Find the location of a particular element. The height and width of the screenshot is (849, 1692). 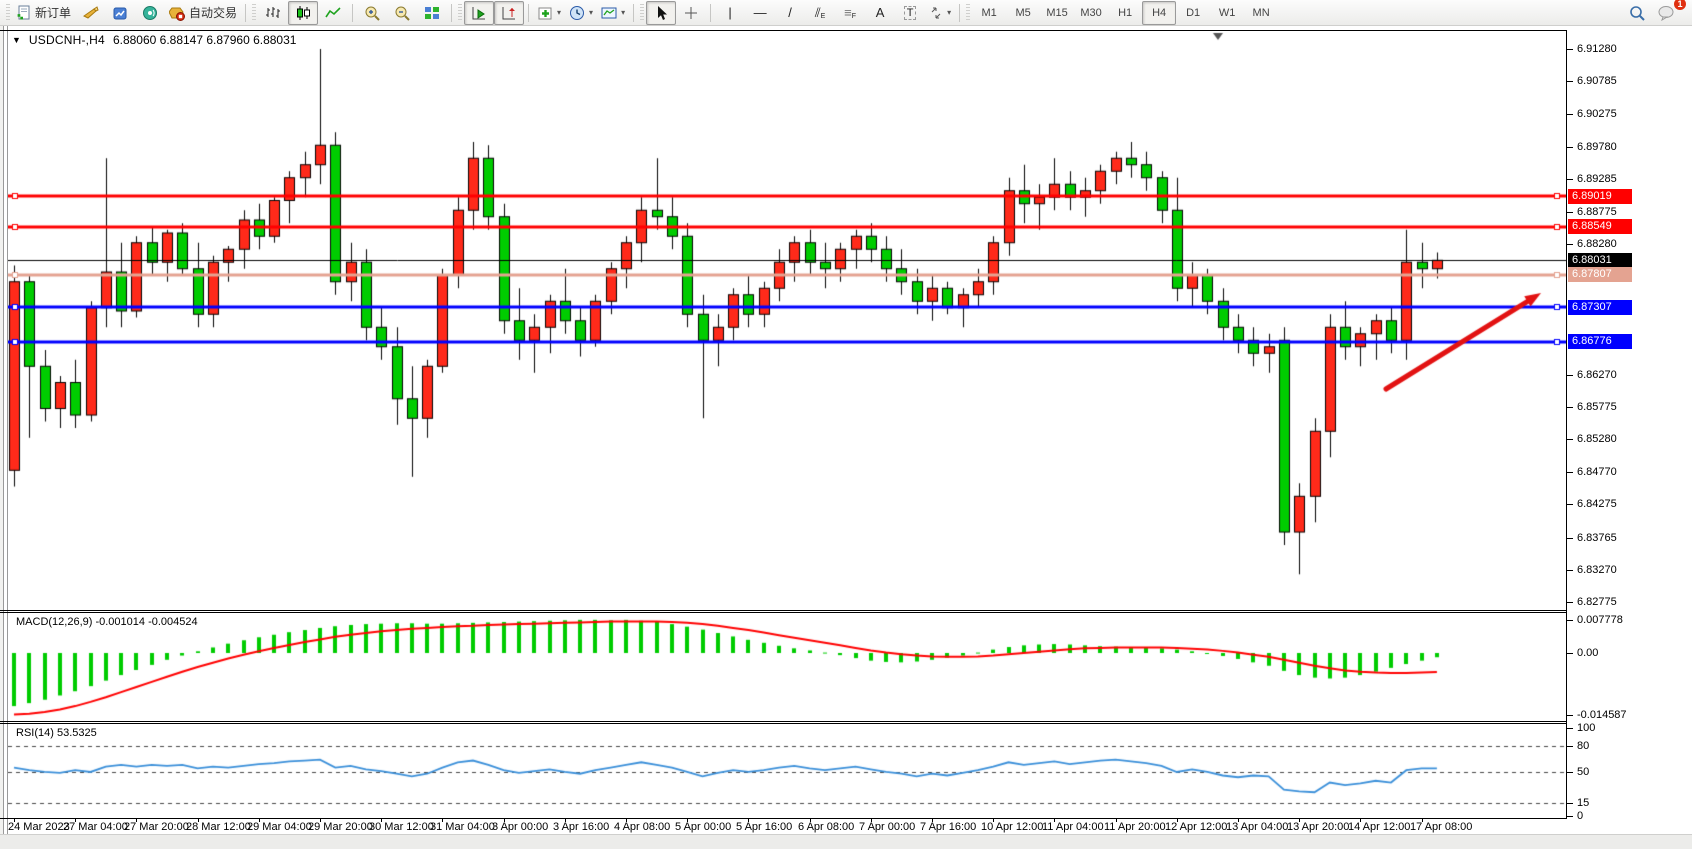

fibonacci-tool-button: ≡ F is located at coordinates (850, 13).